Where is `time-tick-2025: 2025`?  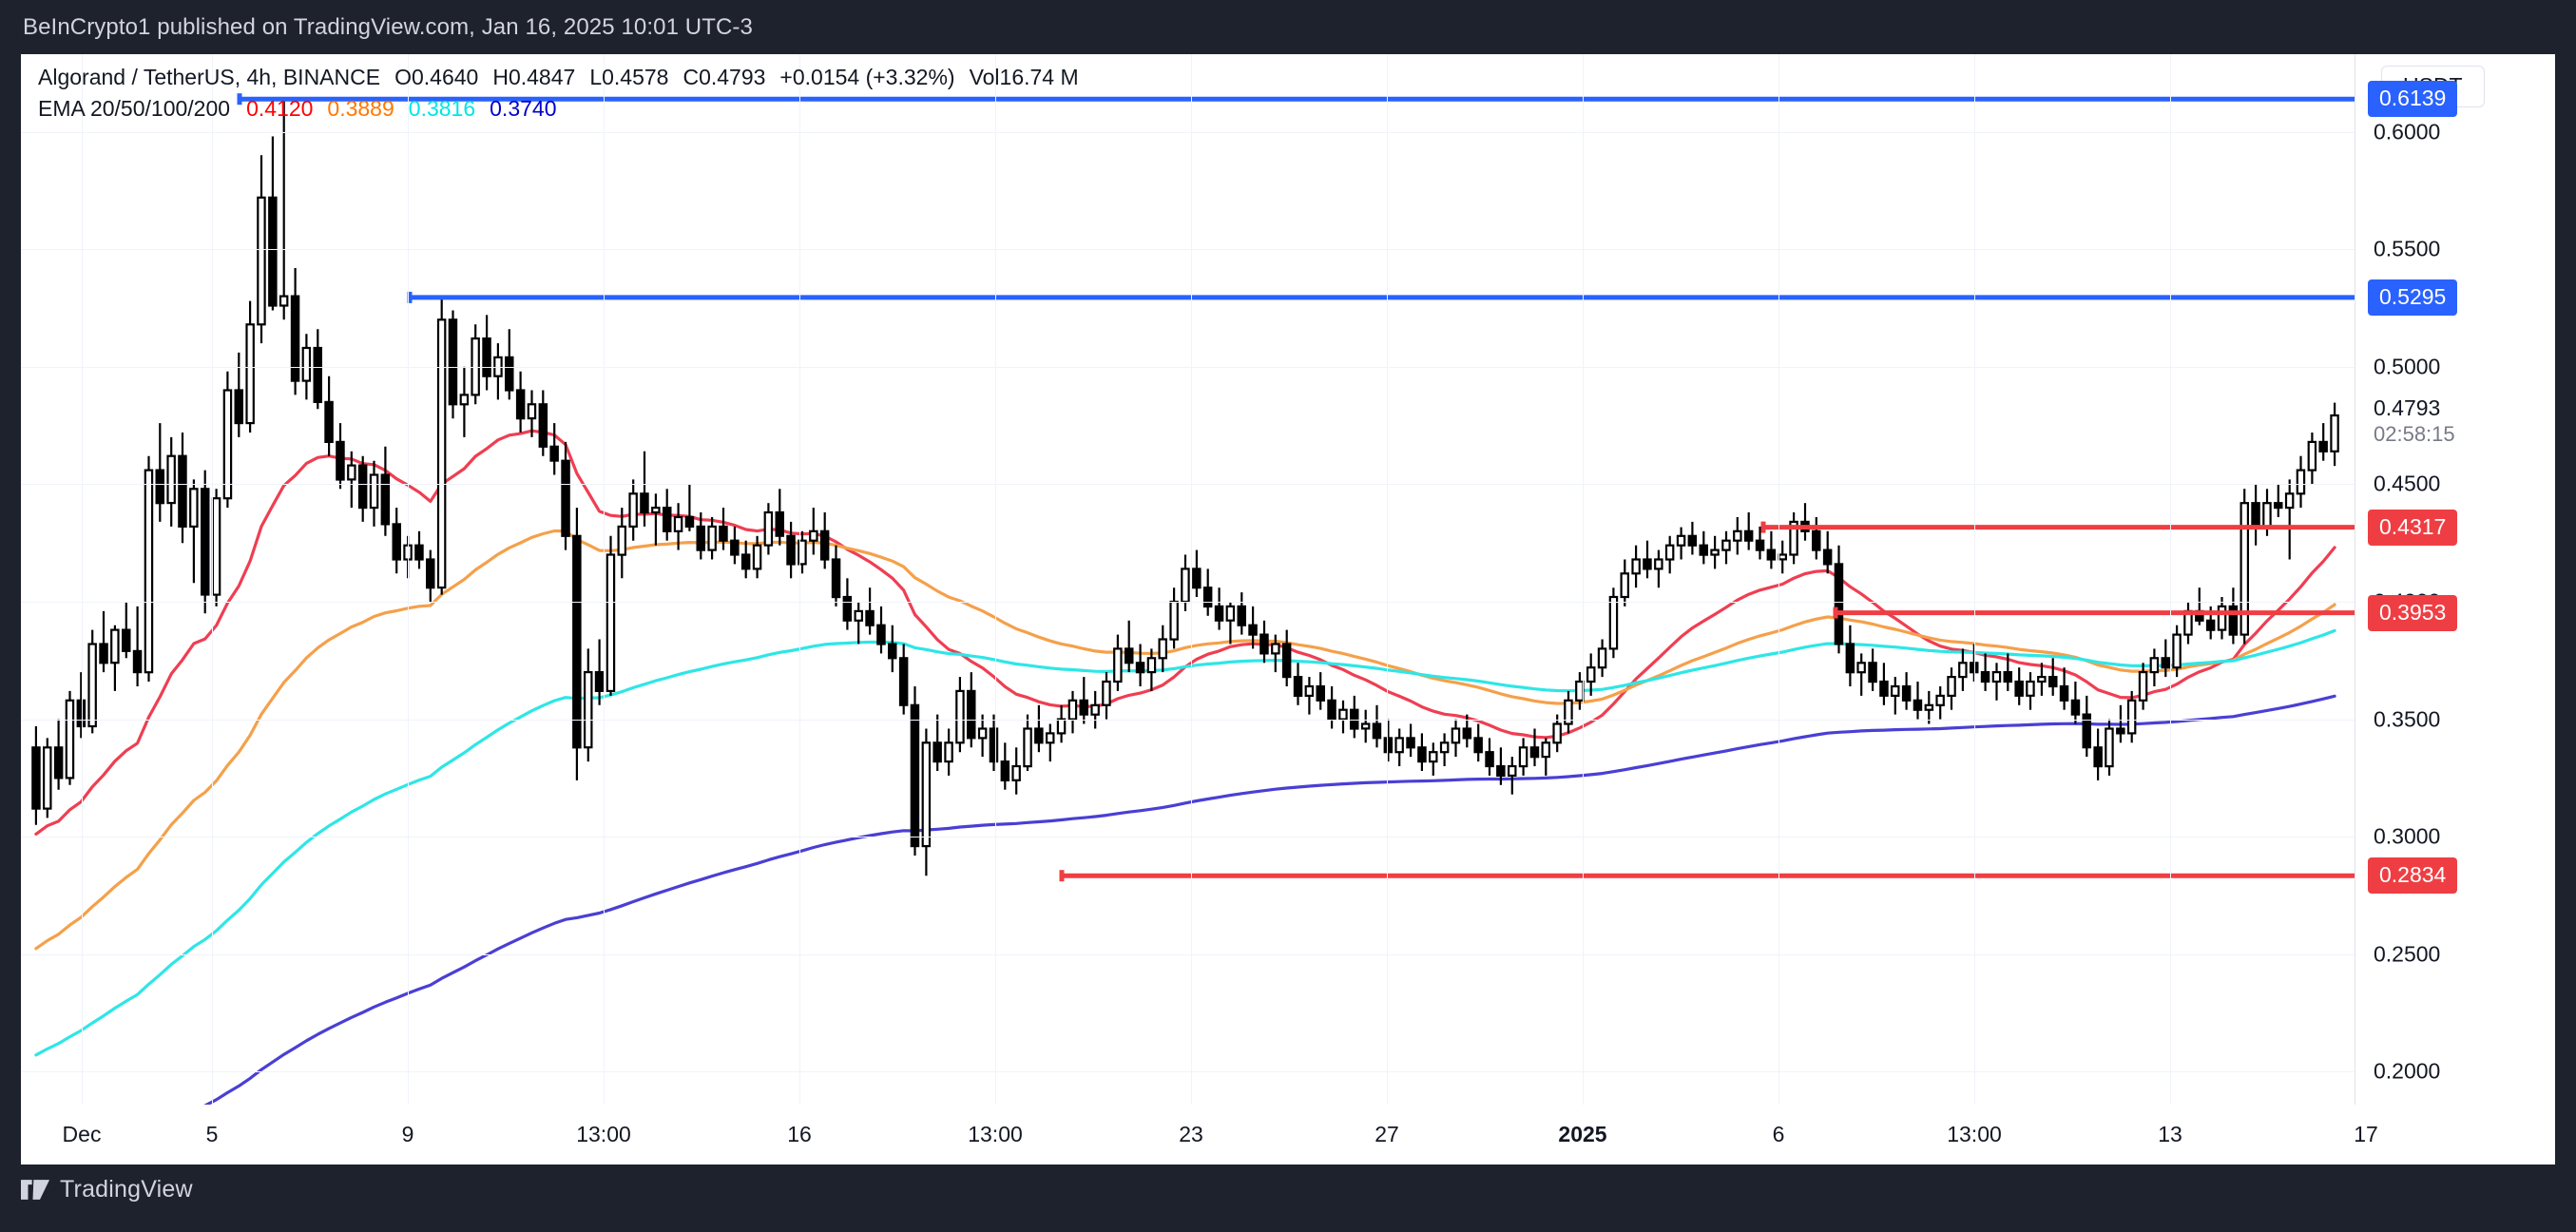
time-tick-2025: 2025 is located at coordinates (1582, 1134).